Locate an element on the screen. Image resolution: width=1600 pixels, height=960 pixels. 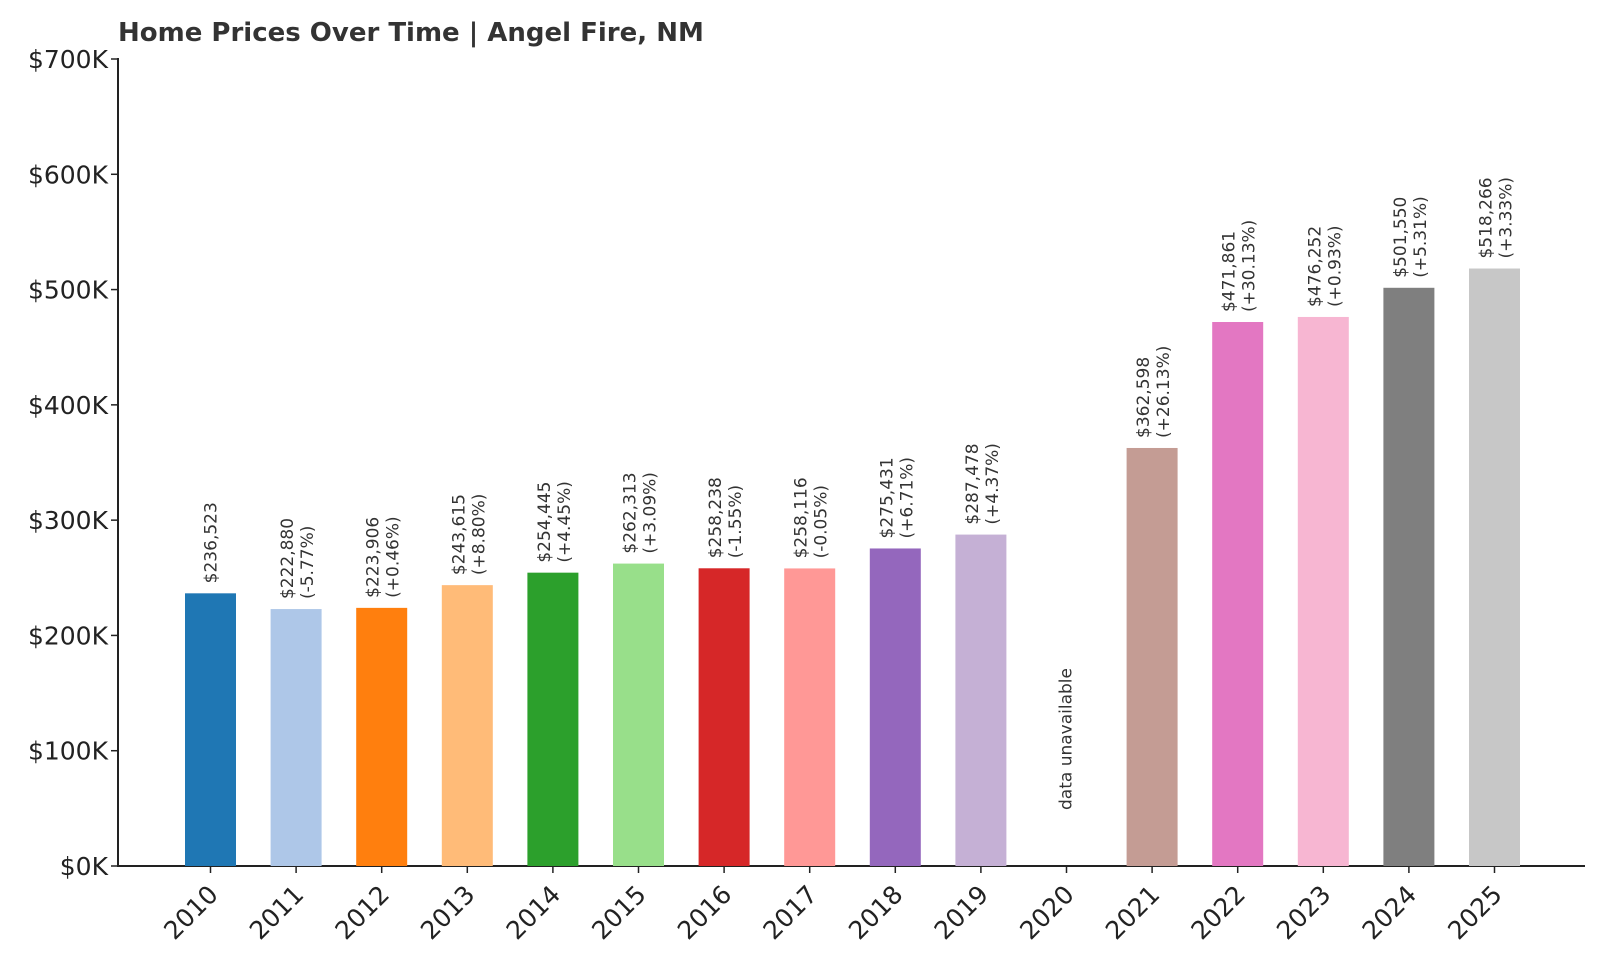
value-label: $258,116(-0.05%) is located at coordinates (812, 517).